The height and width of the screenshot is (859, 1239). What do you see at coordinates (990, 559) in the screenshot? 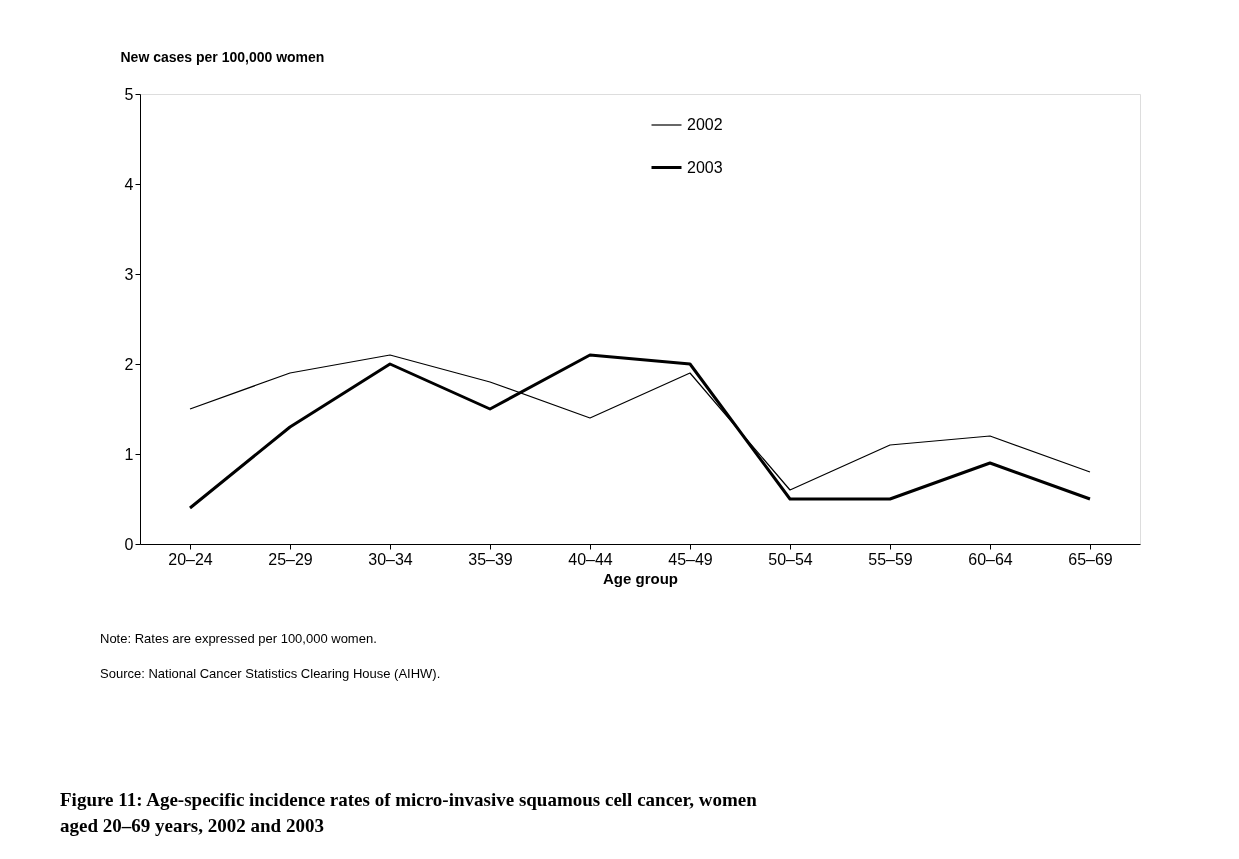
I see `x-tick-label: 60–64` at bounding box center [990, 559].